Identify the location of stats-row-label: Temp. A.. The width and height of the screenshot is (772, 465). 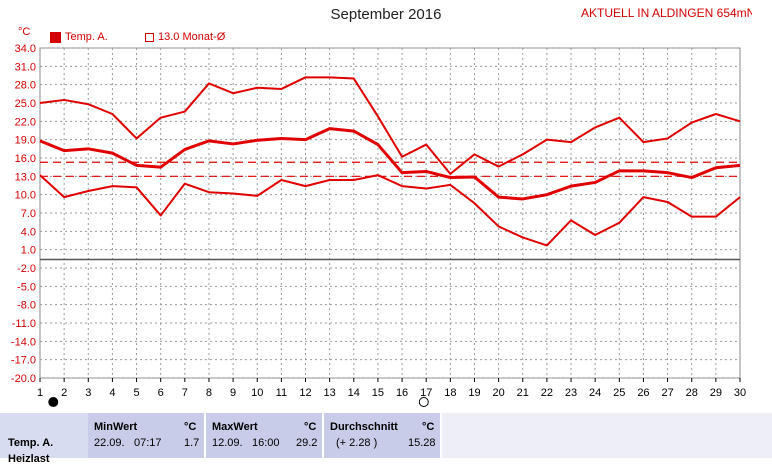
(31, 443).